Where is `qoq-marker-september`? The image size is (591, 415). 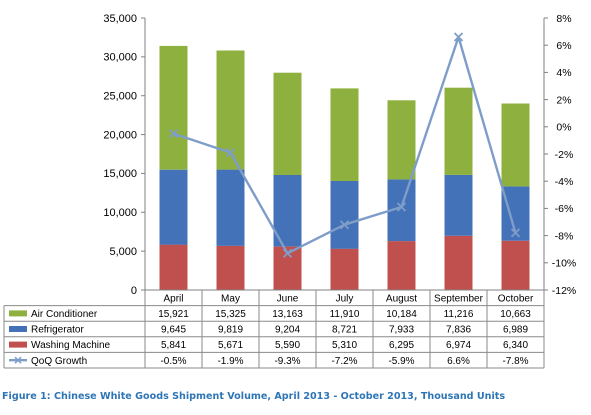 qoq-marker-september is located at coordinates (458, 37).